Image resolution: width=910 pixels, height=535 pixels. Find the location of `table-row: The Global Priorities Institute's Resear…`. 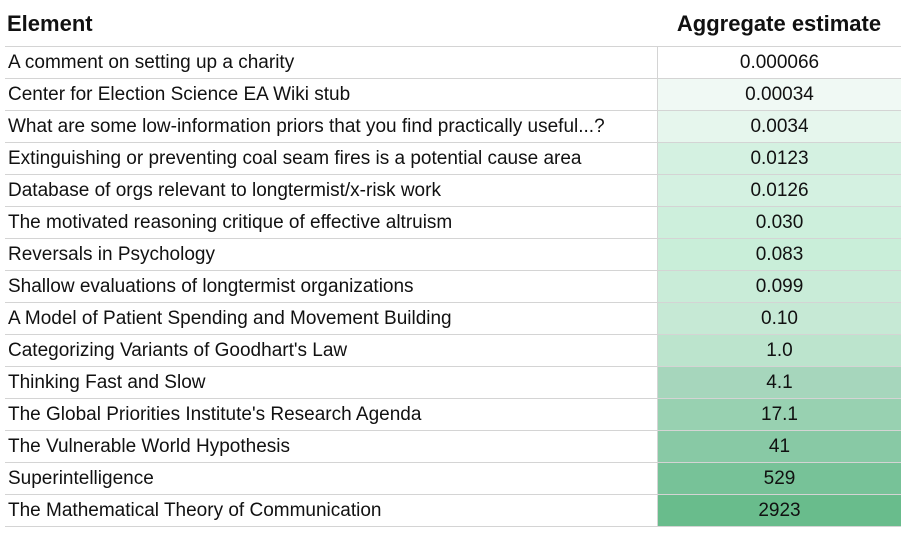

table-row: The Global Priorities Institute's Resear… is located at coordinates (453, 415).